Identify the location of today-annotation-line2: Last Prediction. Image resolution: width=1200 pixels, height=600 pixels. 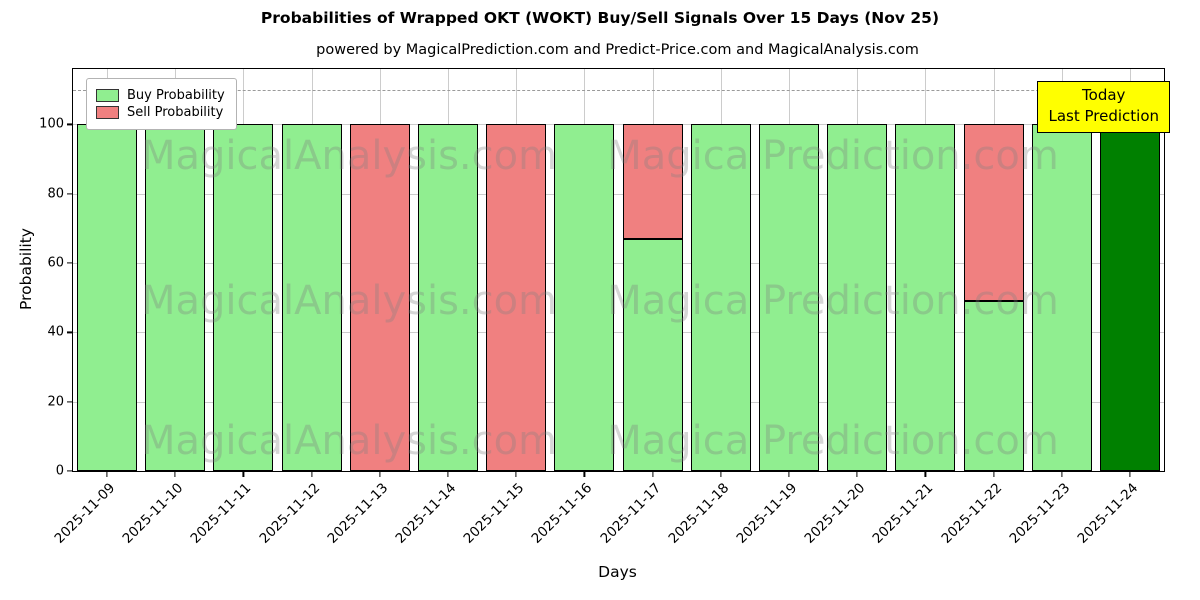
(1103, 116).